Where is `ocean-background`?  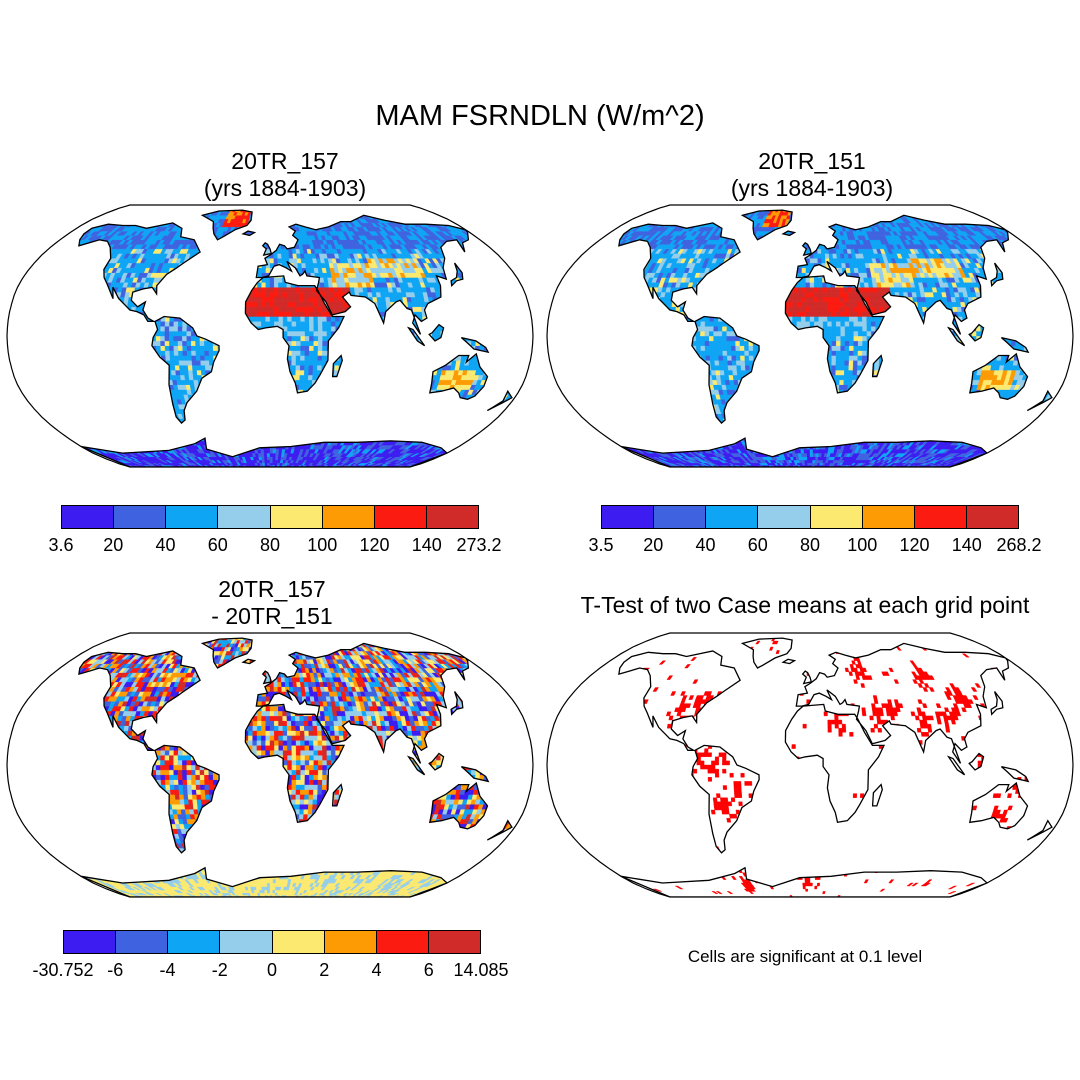 ocean-background is located at coordinates (810, 765).